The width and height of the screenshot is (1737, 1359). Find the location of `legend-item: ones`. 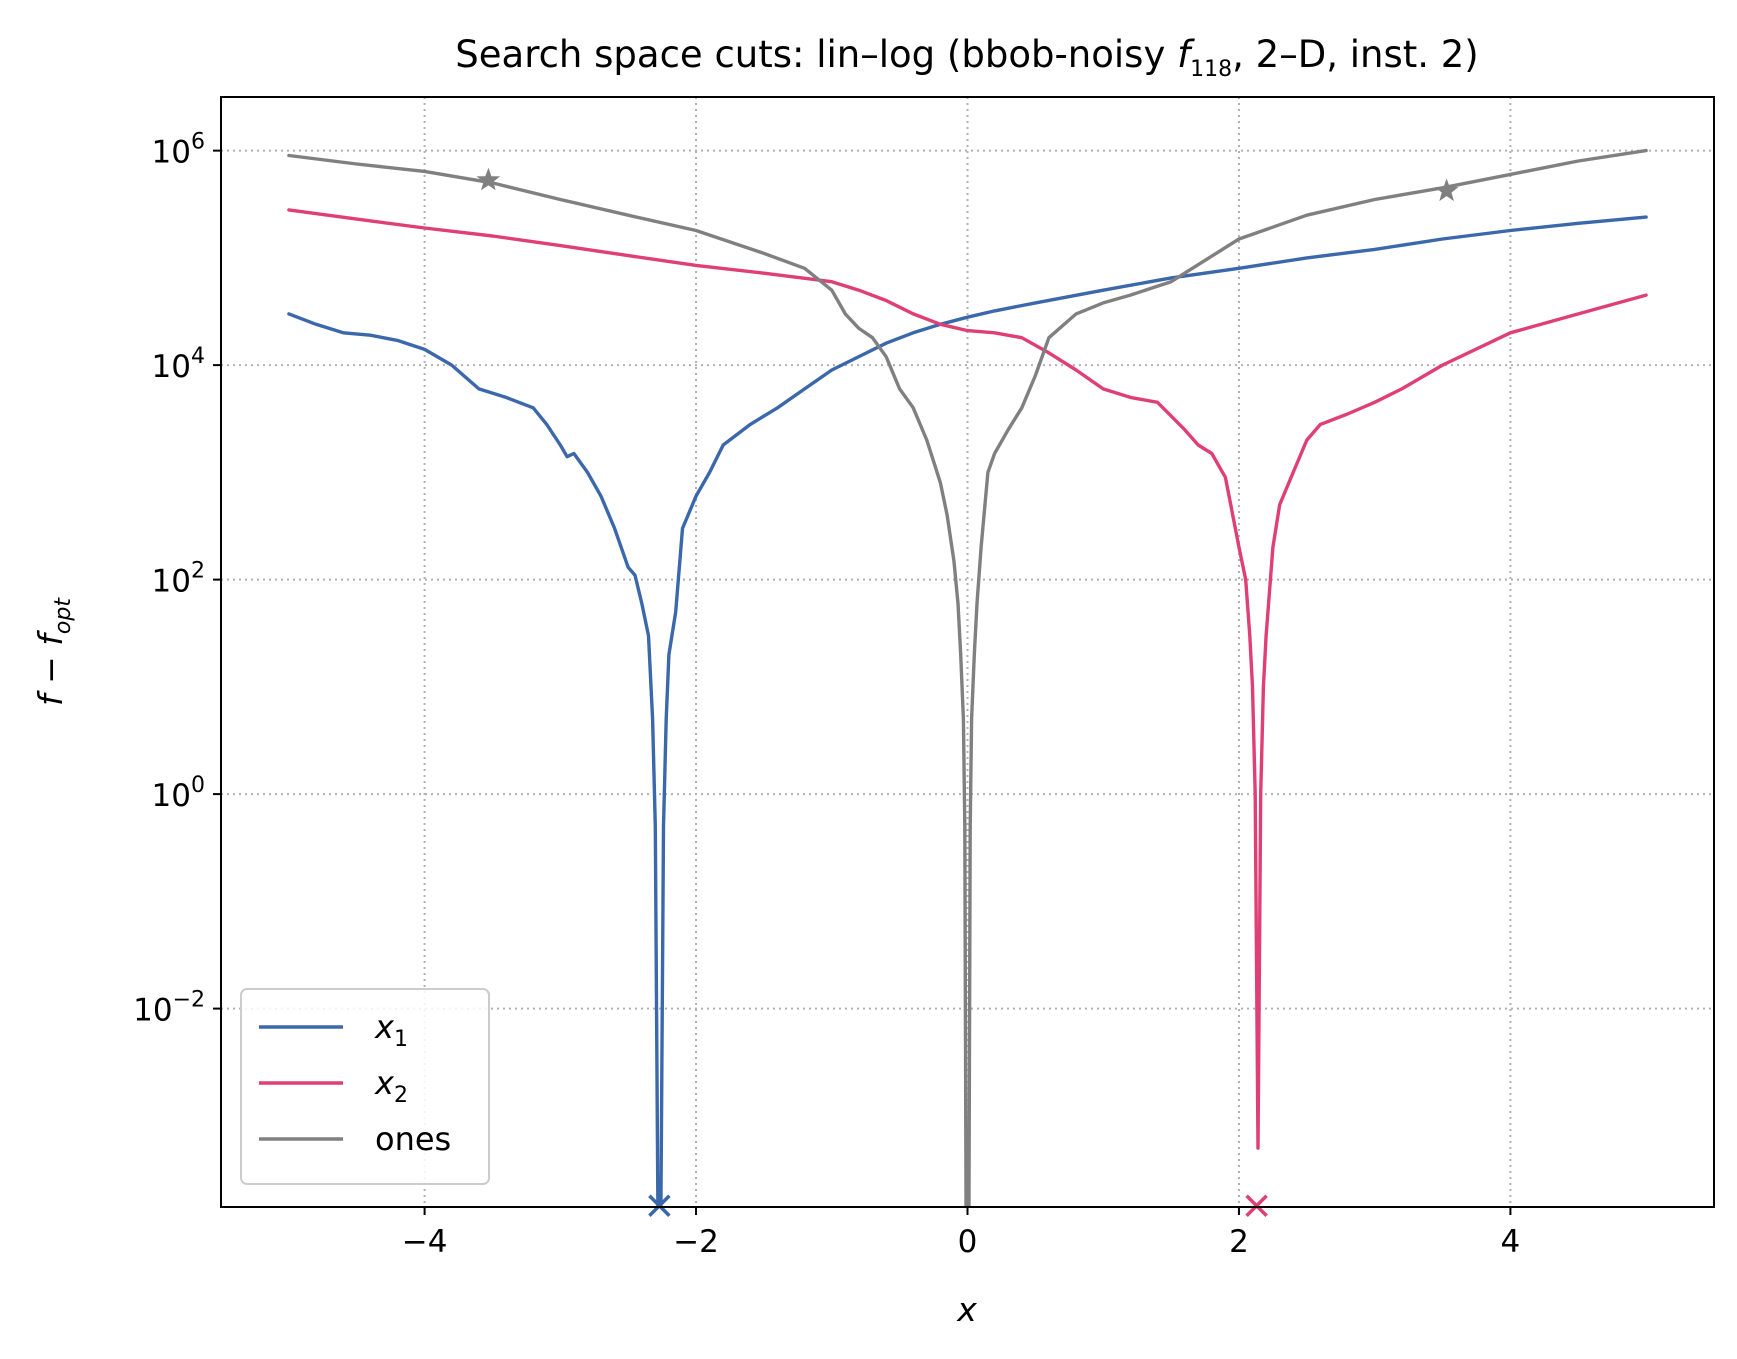

legend-item: ones is located at coordinates (355, 1139).